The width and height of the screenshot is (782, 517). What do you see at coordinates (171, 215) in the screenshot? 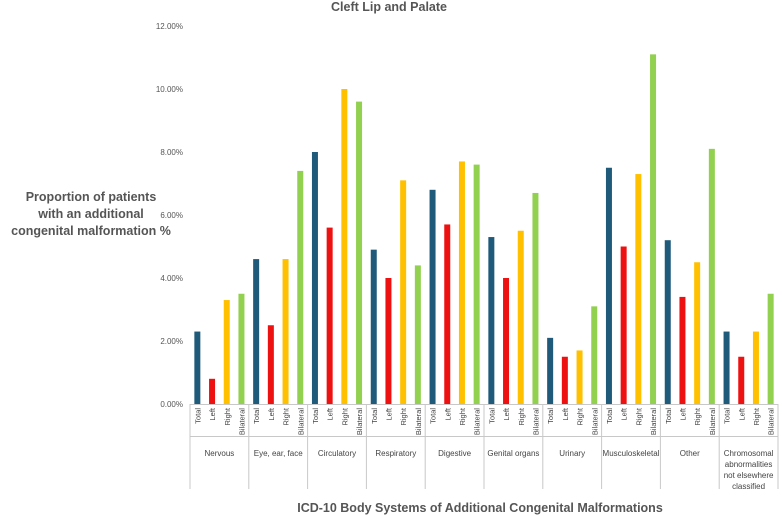
I see `y-tick-label: 6.00%` at bounding box center [171, 215].